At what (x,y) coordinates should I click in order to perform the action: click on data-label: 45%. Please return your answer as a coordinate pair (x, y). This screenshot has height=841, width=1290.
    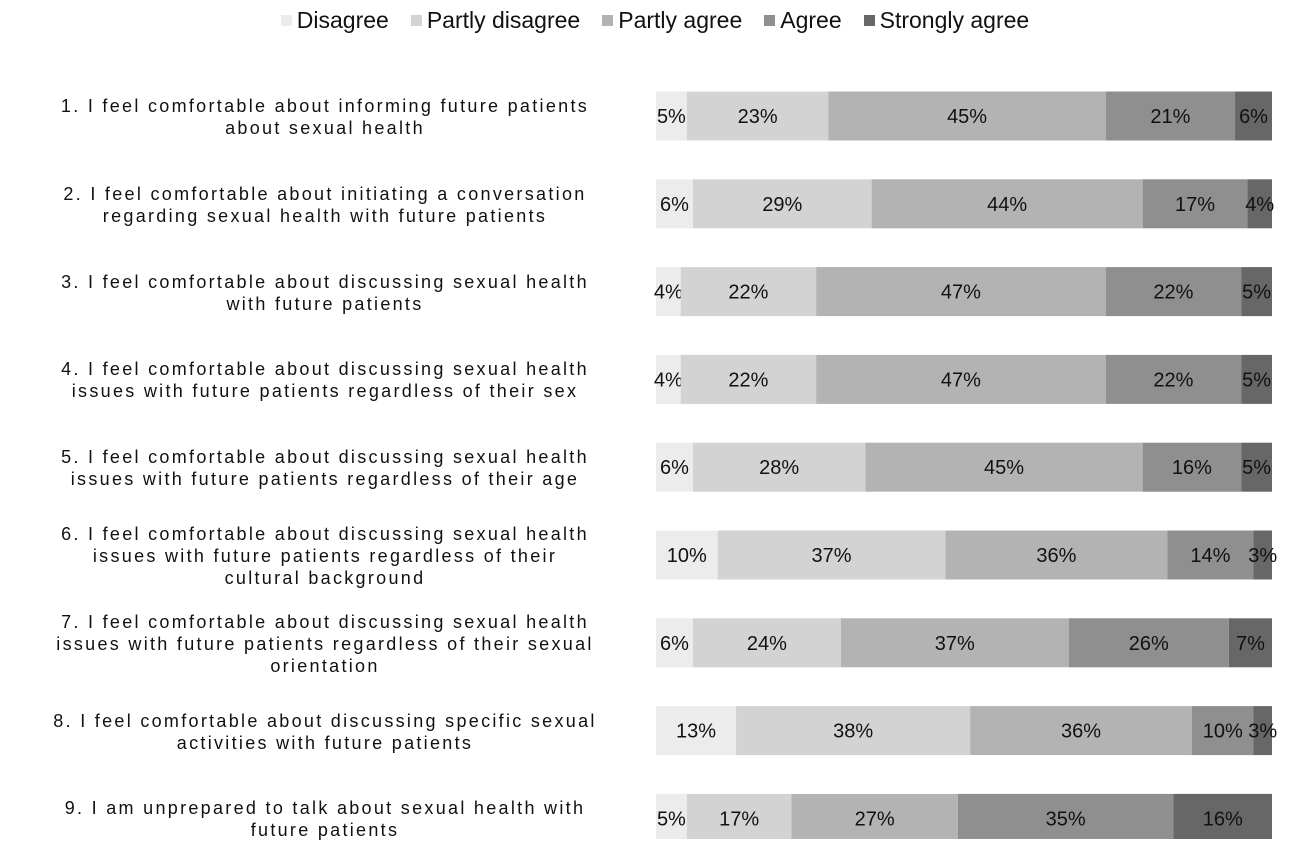
    Looking at the image, I should click on (1004, 468).